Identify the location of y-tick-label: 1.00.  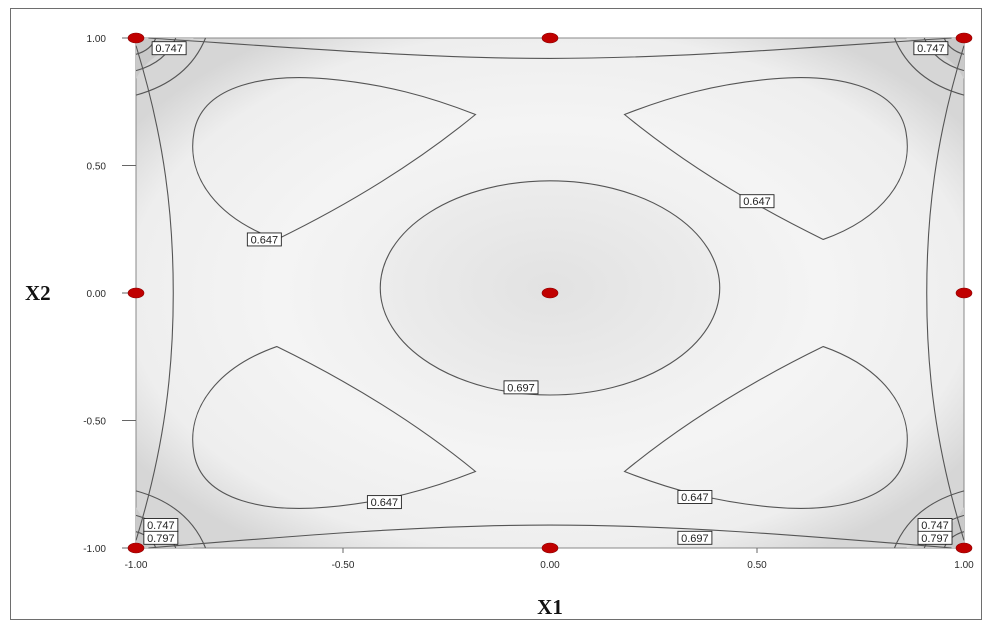
(97, 39).